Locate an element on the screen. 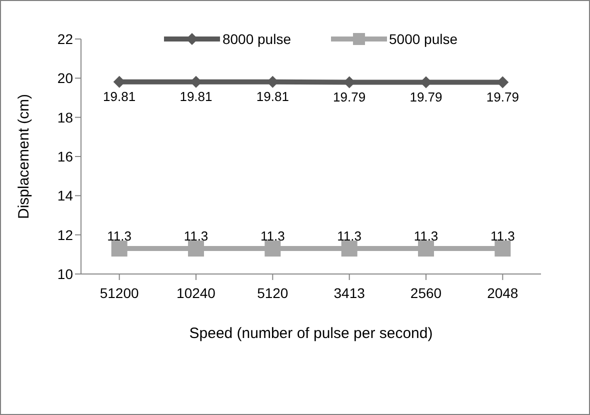 This screenshot has height=415, width=590. x-tick-label: 51200 is located at coordinates (120, 292).